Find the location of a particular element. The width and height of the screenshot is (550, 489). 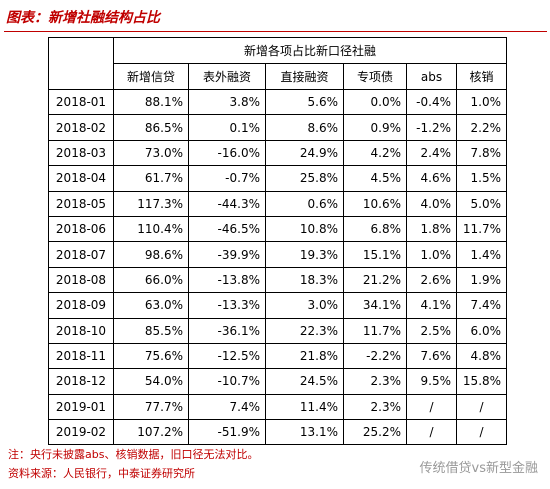

table-row: 2018-03 73.0% -16.0% 24.9% 4.2% 2.4% 7.8% is located at coordinates (278, 153).